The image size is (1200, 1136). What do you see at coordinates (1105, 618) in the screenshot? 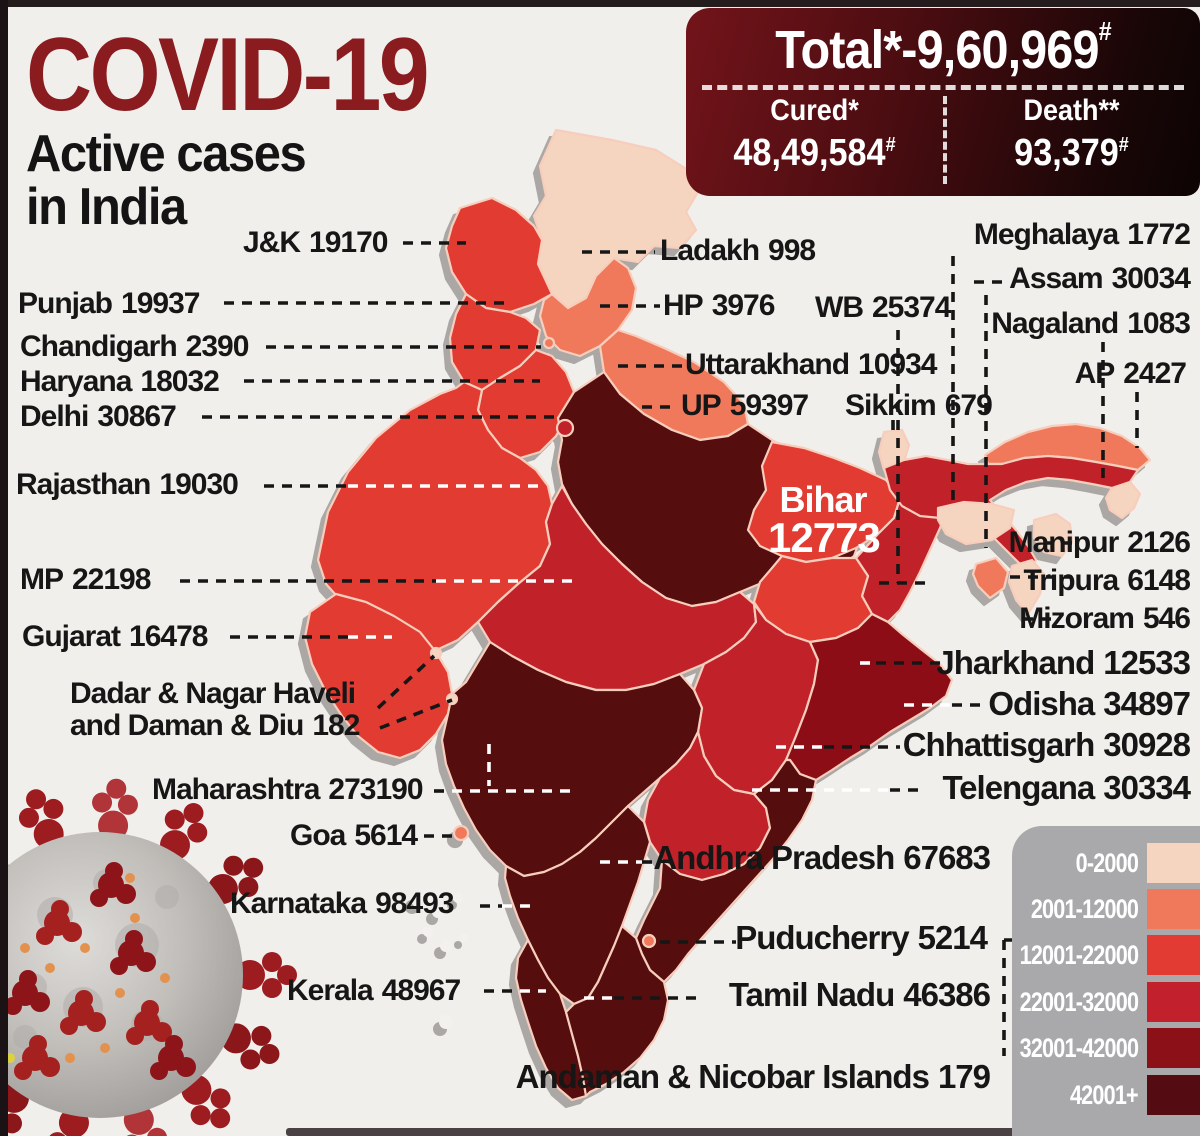
I see `label-mizoram: Mizoram 546` at bounding box center [1105, 618].